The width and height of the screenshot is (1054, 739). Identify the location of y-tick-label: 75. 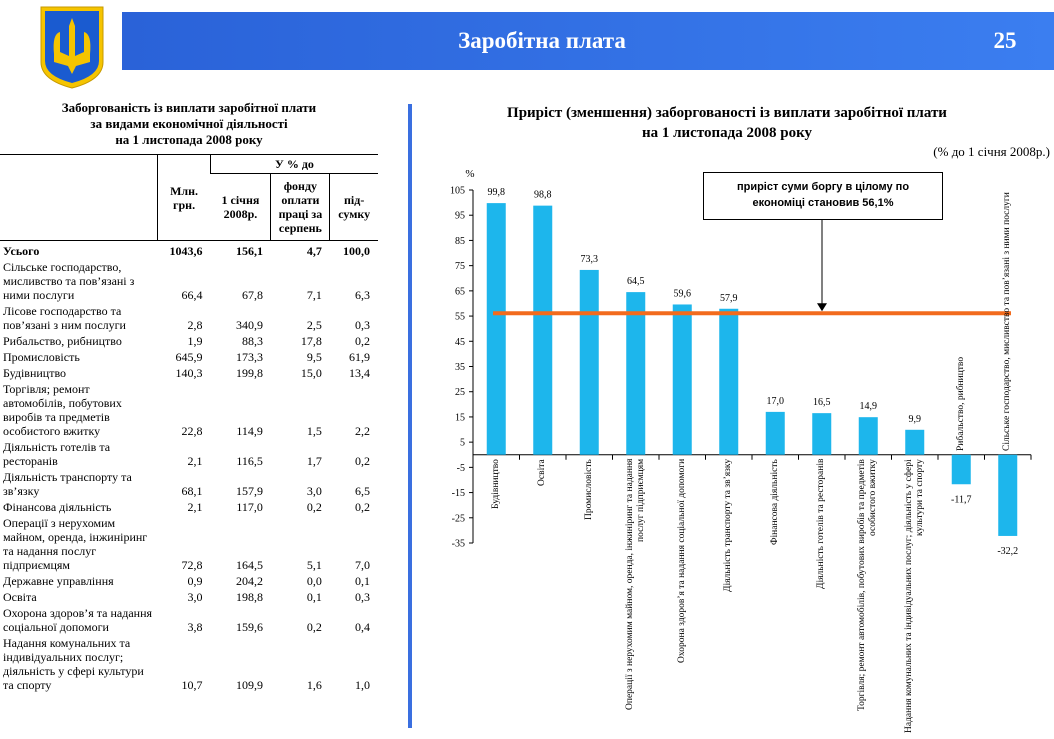
(460, 266).